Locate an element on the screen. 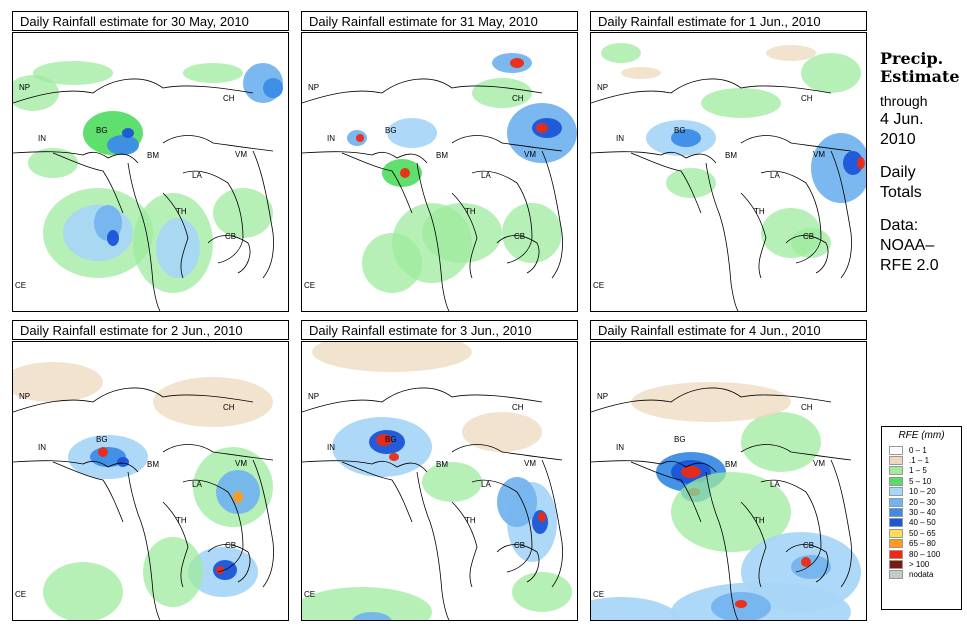  legend-item: > 100 is located at coordinates (921, 564).